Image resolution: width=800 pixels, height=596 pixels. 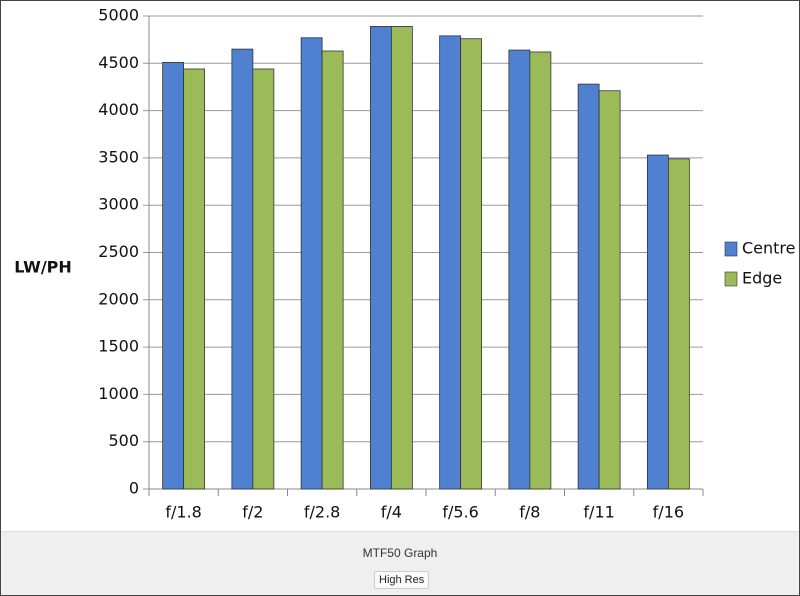 What do you see at coordinates (123, 440) in the screenshot?
I see `y-tick-label: 500` at bounding box center [123, 440].